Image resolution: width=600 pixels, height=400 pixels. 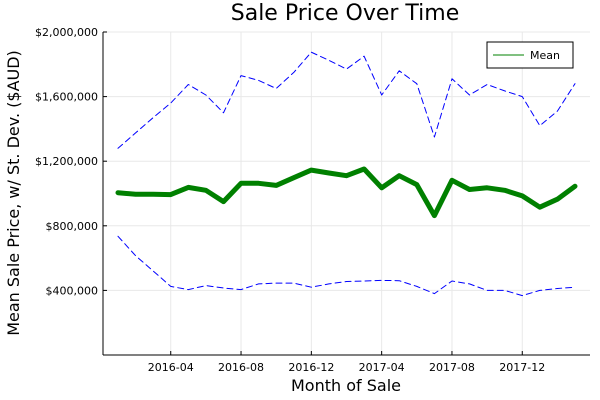 I want to click on x-tick-label: 2017-04, so click(x=382, y=367).